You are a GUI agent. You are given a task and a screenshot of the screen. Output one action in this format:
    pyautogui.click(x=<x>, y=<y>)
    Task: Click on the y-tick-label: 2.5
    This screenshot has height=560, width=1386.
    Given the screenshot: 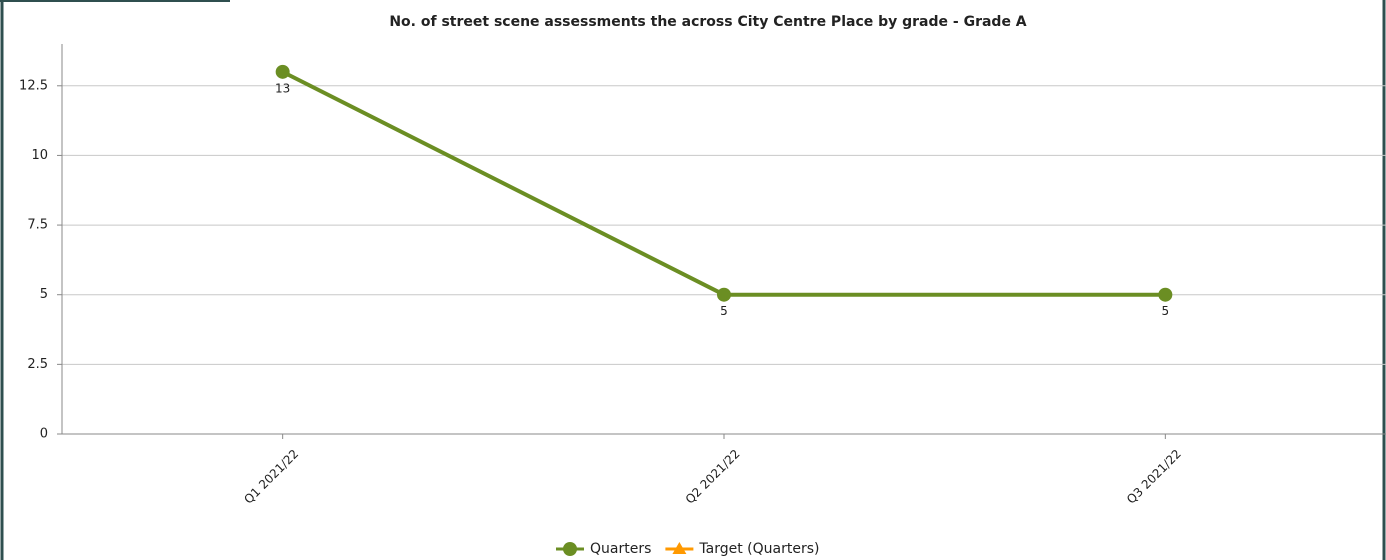 What is the action you would take?
    pyautogui.click(x=37, y=364)
    